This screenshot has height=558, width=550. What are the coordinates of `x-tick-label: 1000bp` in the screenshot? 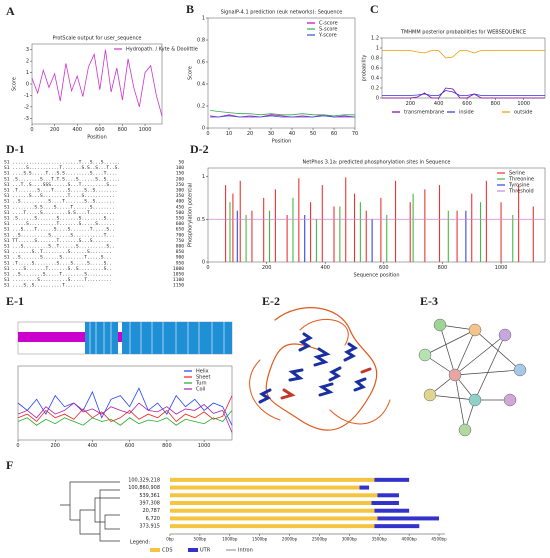 It's located at (230, 539).